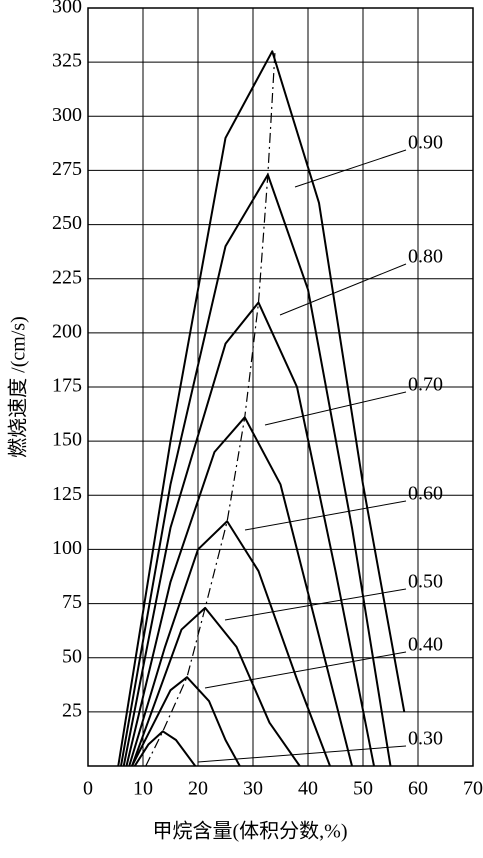  Describe the element at coordinates (143, 789) in the screenshot. I see `x-tick-label: 10` at that location.